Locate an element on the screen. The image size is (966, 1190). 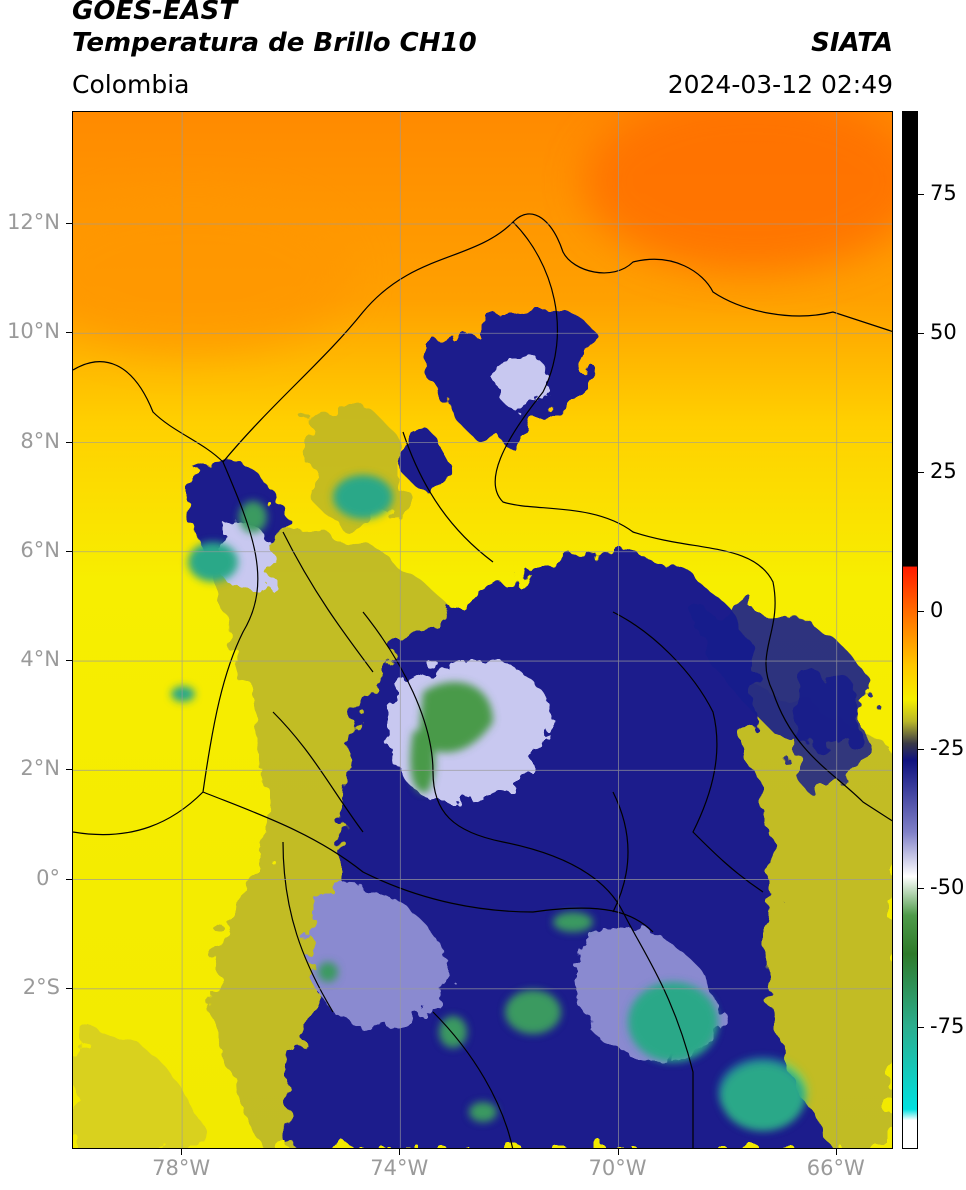
map-title: GOES-EAST is located at coordinates (155, 13).